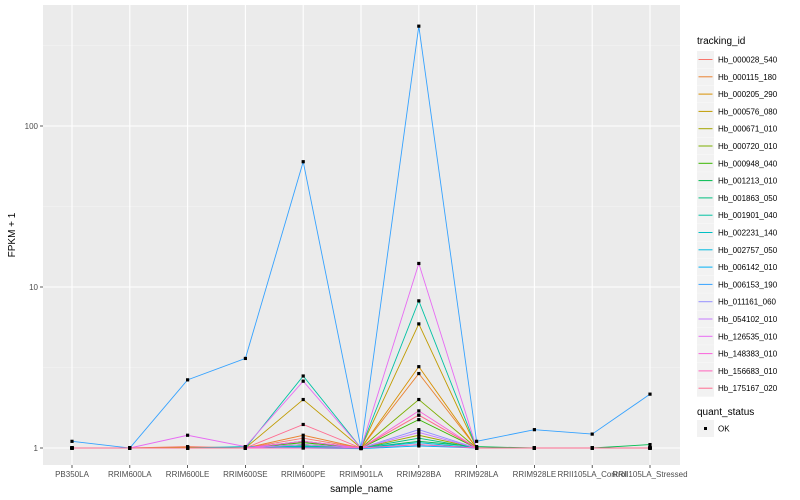  Describe the element at coordinates (748, 94) in the screenshot. I see `legend-label: Hb_000205_290` at that location.